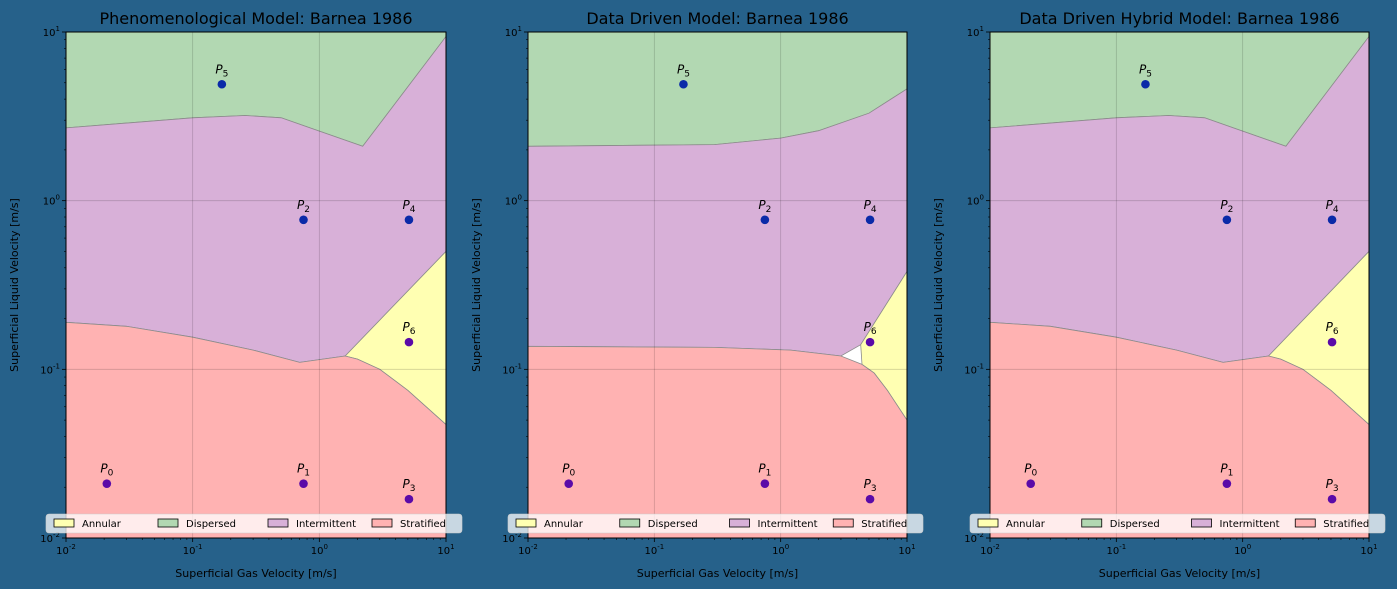  What do you see at coordinates (1179, 18) in the screenshot?
I see `chart-3-title: Data Driven Hybrid Model: Barnea 1986` at bounding box center [1179, 18].